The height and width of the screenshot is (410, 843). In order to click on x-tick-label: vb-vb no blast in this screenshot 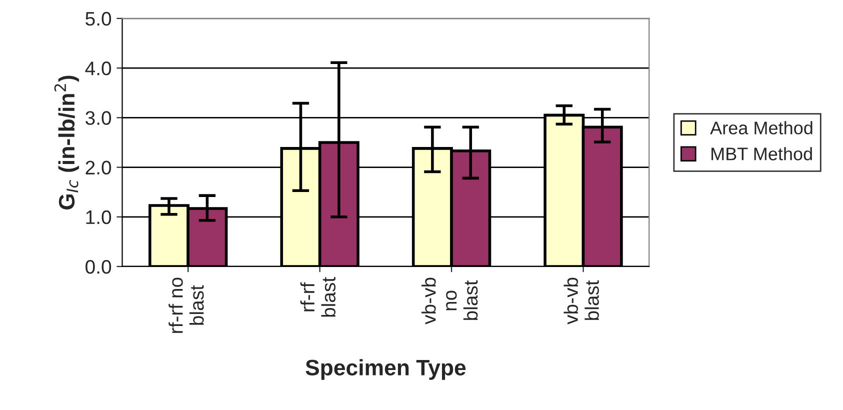, I will do `click(450, 301)`.